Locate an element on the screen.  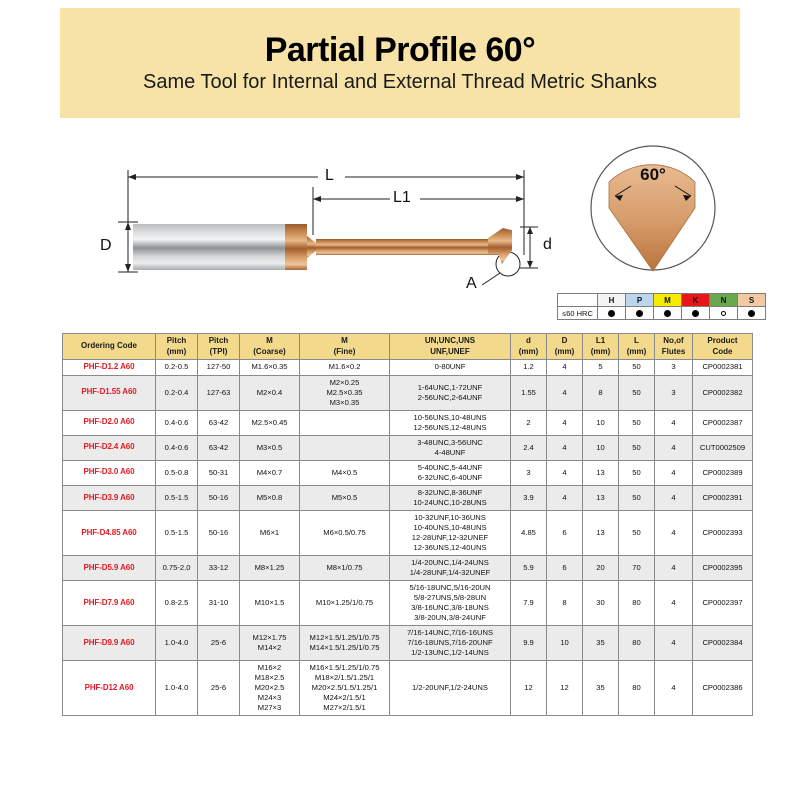
cell-ordering-code: PHF-D5.9 A60 is located at coordinates (109, 567).